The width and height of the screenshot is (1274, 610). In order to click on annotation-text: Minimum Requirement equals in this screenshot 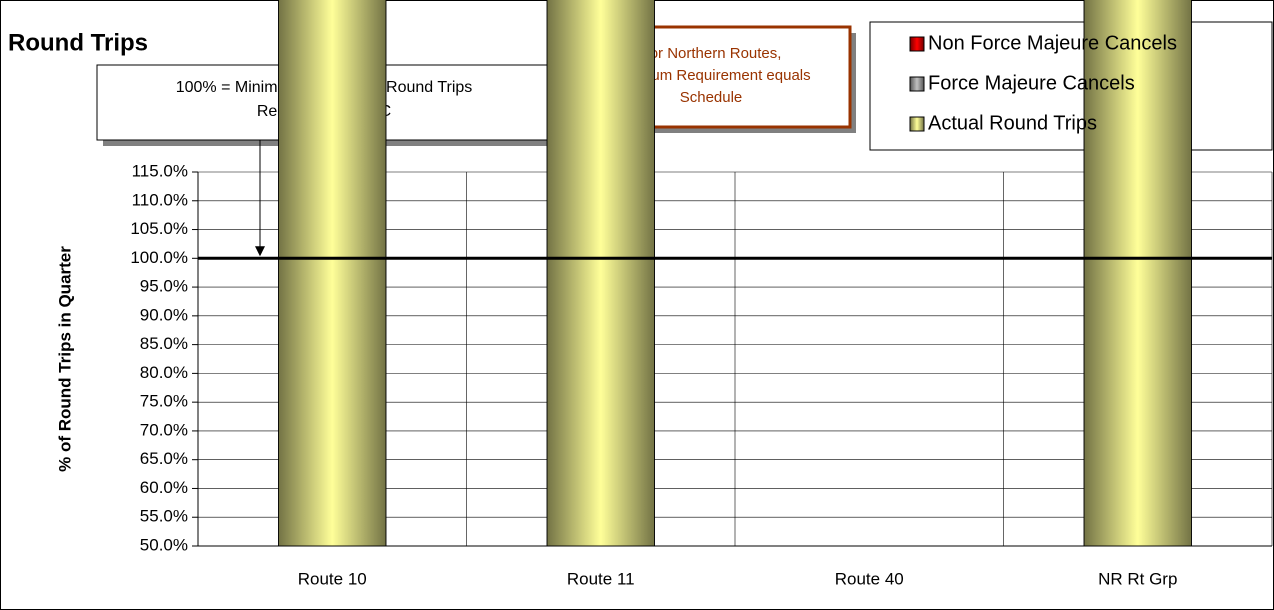, I will do `click(710, 75)`.